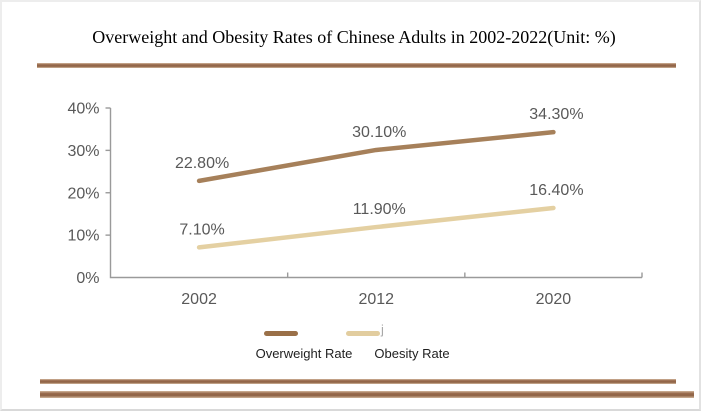  Describe the element at coordinates (554, 299) in the screenshot. I see `x-axis-category-label: 2020` at that location.